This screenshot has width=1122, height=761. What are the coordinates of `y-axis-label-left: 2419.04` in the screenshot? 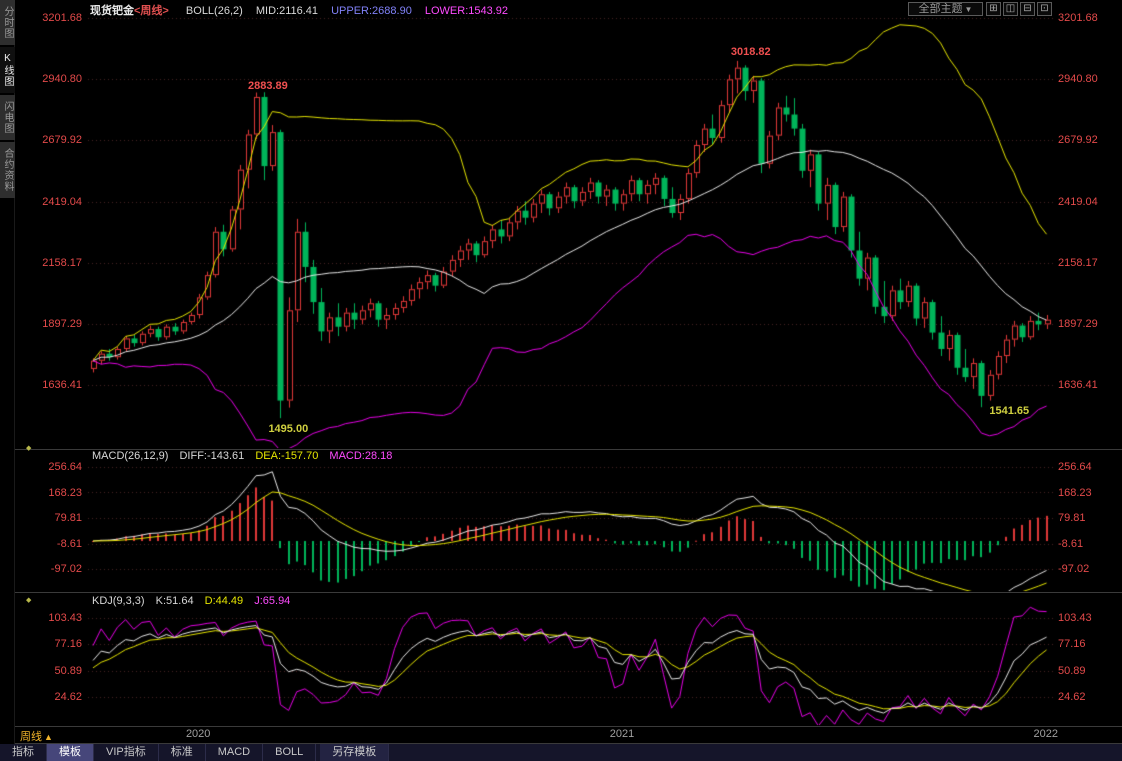 It's located at (62, 202).